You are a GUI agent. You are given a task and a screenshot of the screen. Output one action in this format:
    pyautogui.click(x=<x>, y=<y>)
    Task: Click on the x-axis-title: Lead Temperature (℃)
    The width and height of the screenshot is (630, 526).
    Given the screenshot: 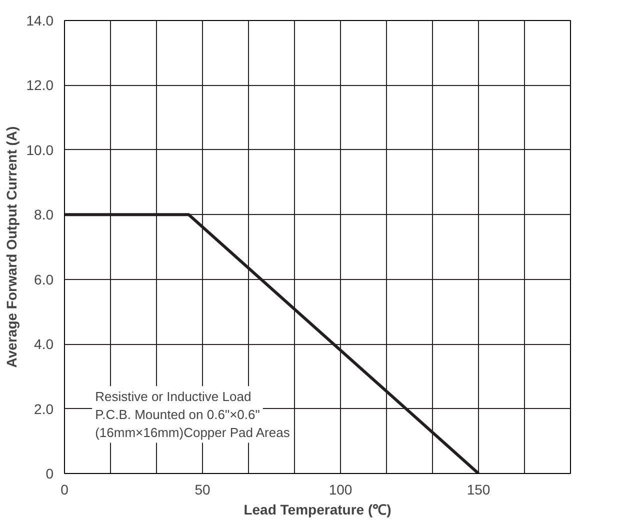 What is the action you would take?
    pyautogui.click(x=318, y=510)
    